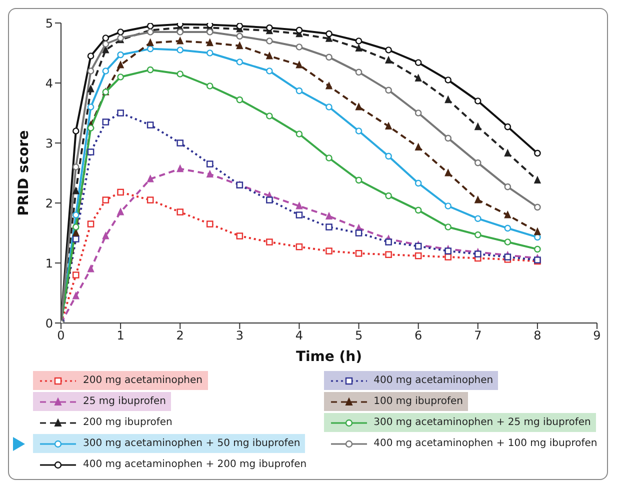 The image size is (621, 493). Describe the element at coordinates (299, 335) in the screenshot. I see `x-tick-label: 4` at that location.